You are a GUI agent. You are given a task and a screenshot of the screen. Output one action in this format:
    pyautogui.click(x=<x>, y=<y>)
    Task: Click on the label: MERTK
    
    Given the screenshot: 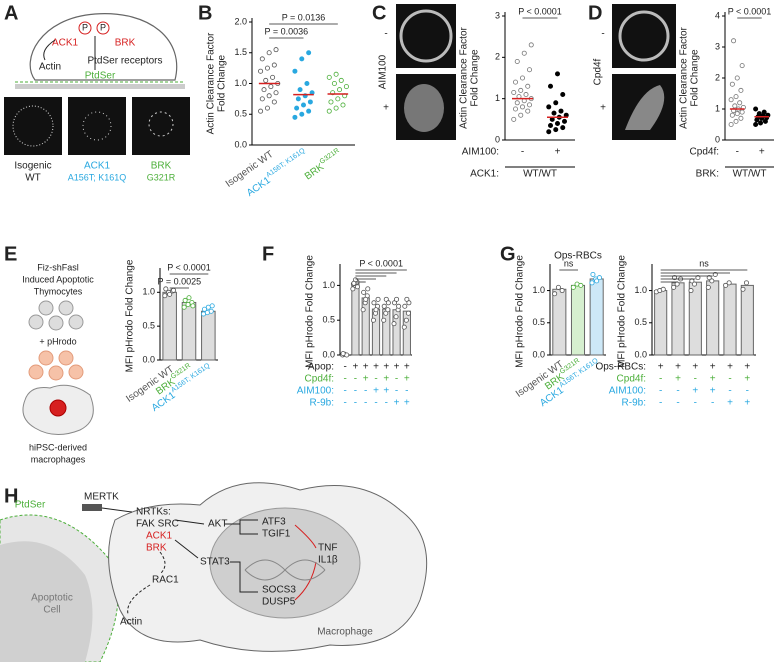 What is the action you would take?
    pyautogui.click(x=101, y=497)
    